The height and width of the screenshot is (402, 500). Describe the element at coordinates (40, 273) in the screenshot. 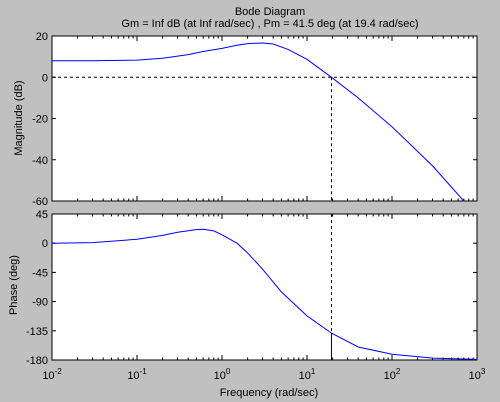

I see `phase-y-tick-label: -45` at that location.